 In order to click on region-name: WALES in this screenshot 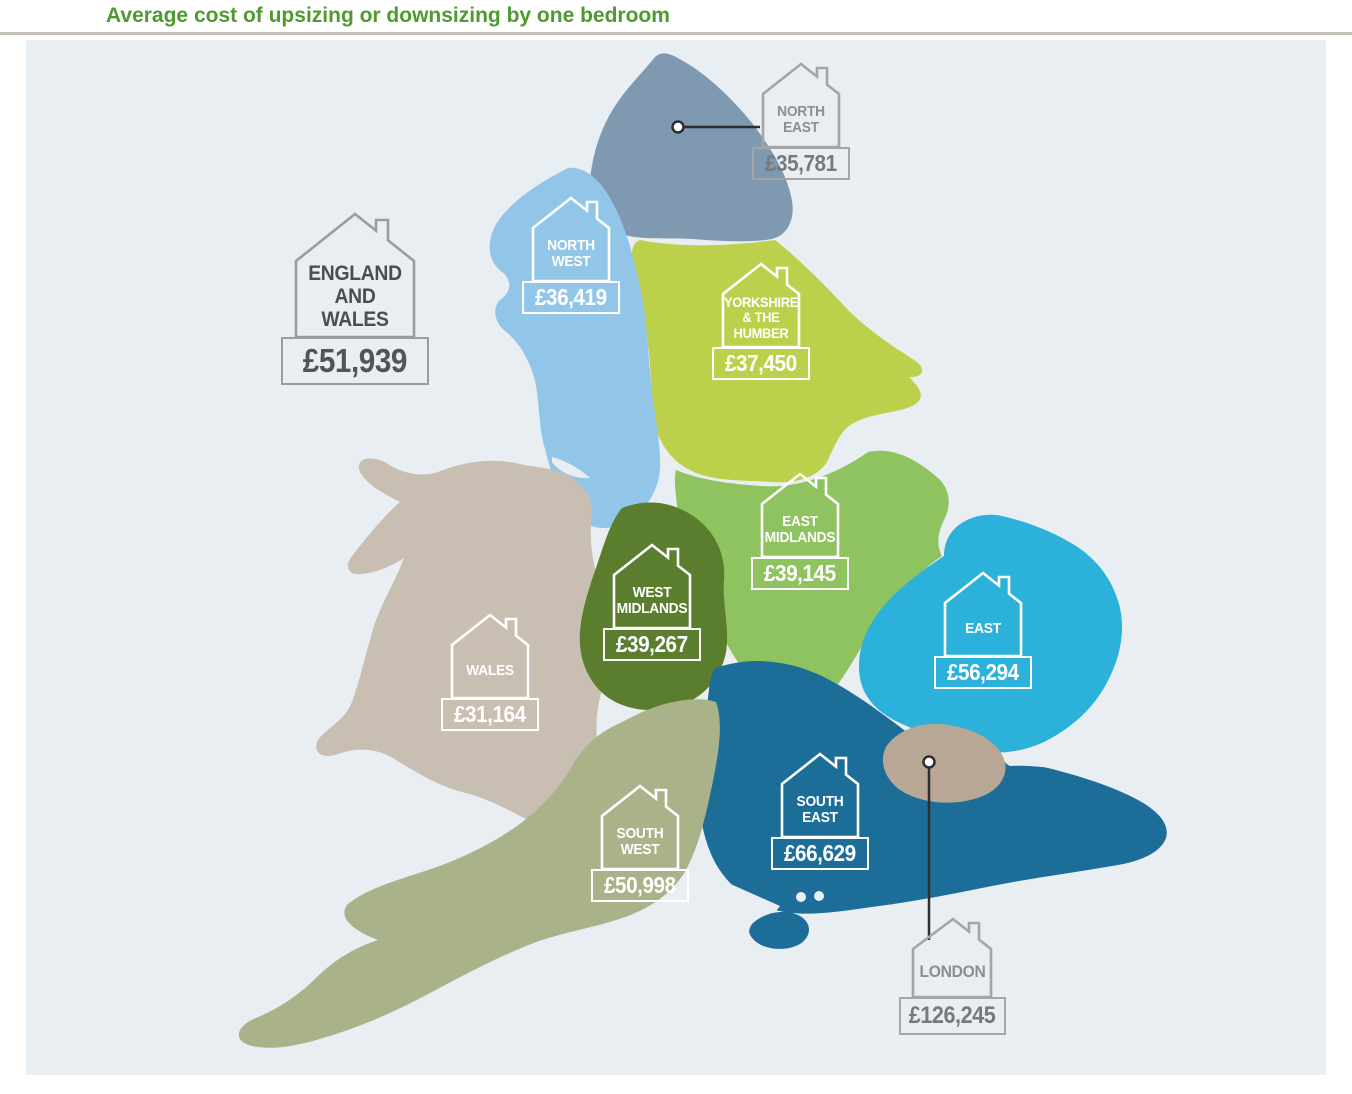, I will do `click(490, 671)`.